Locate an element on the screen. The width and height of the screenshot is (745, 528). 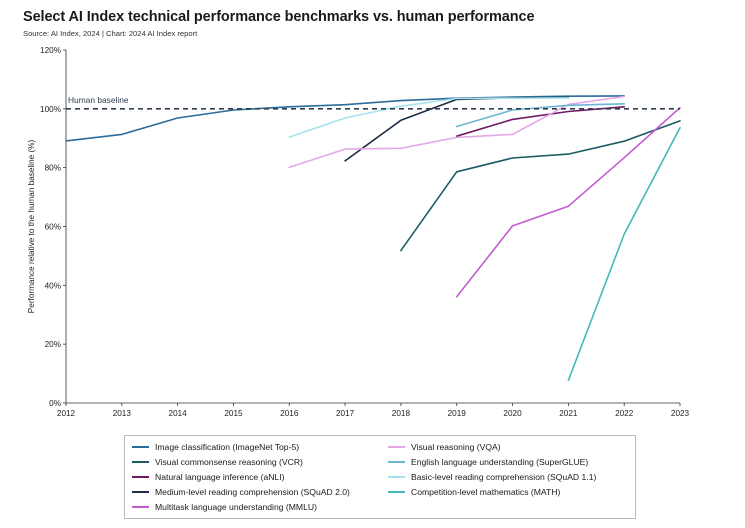
x-tick-label: 2022 is located at coordinates (624, 413).